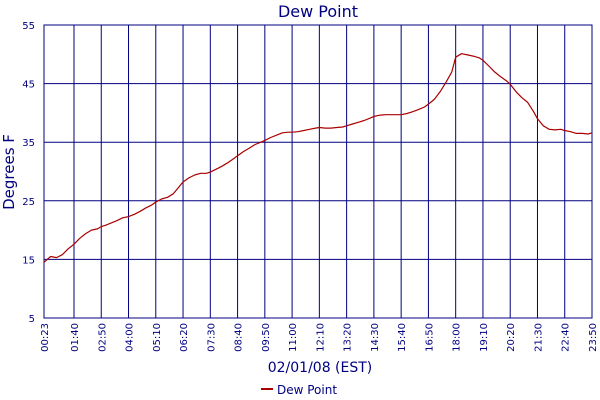 The height and width of the screenshot is (400, 600). I want to click on x-tick-label: 20:20, so click(511, 337).